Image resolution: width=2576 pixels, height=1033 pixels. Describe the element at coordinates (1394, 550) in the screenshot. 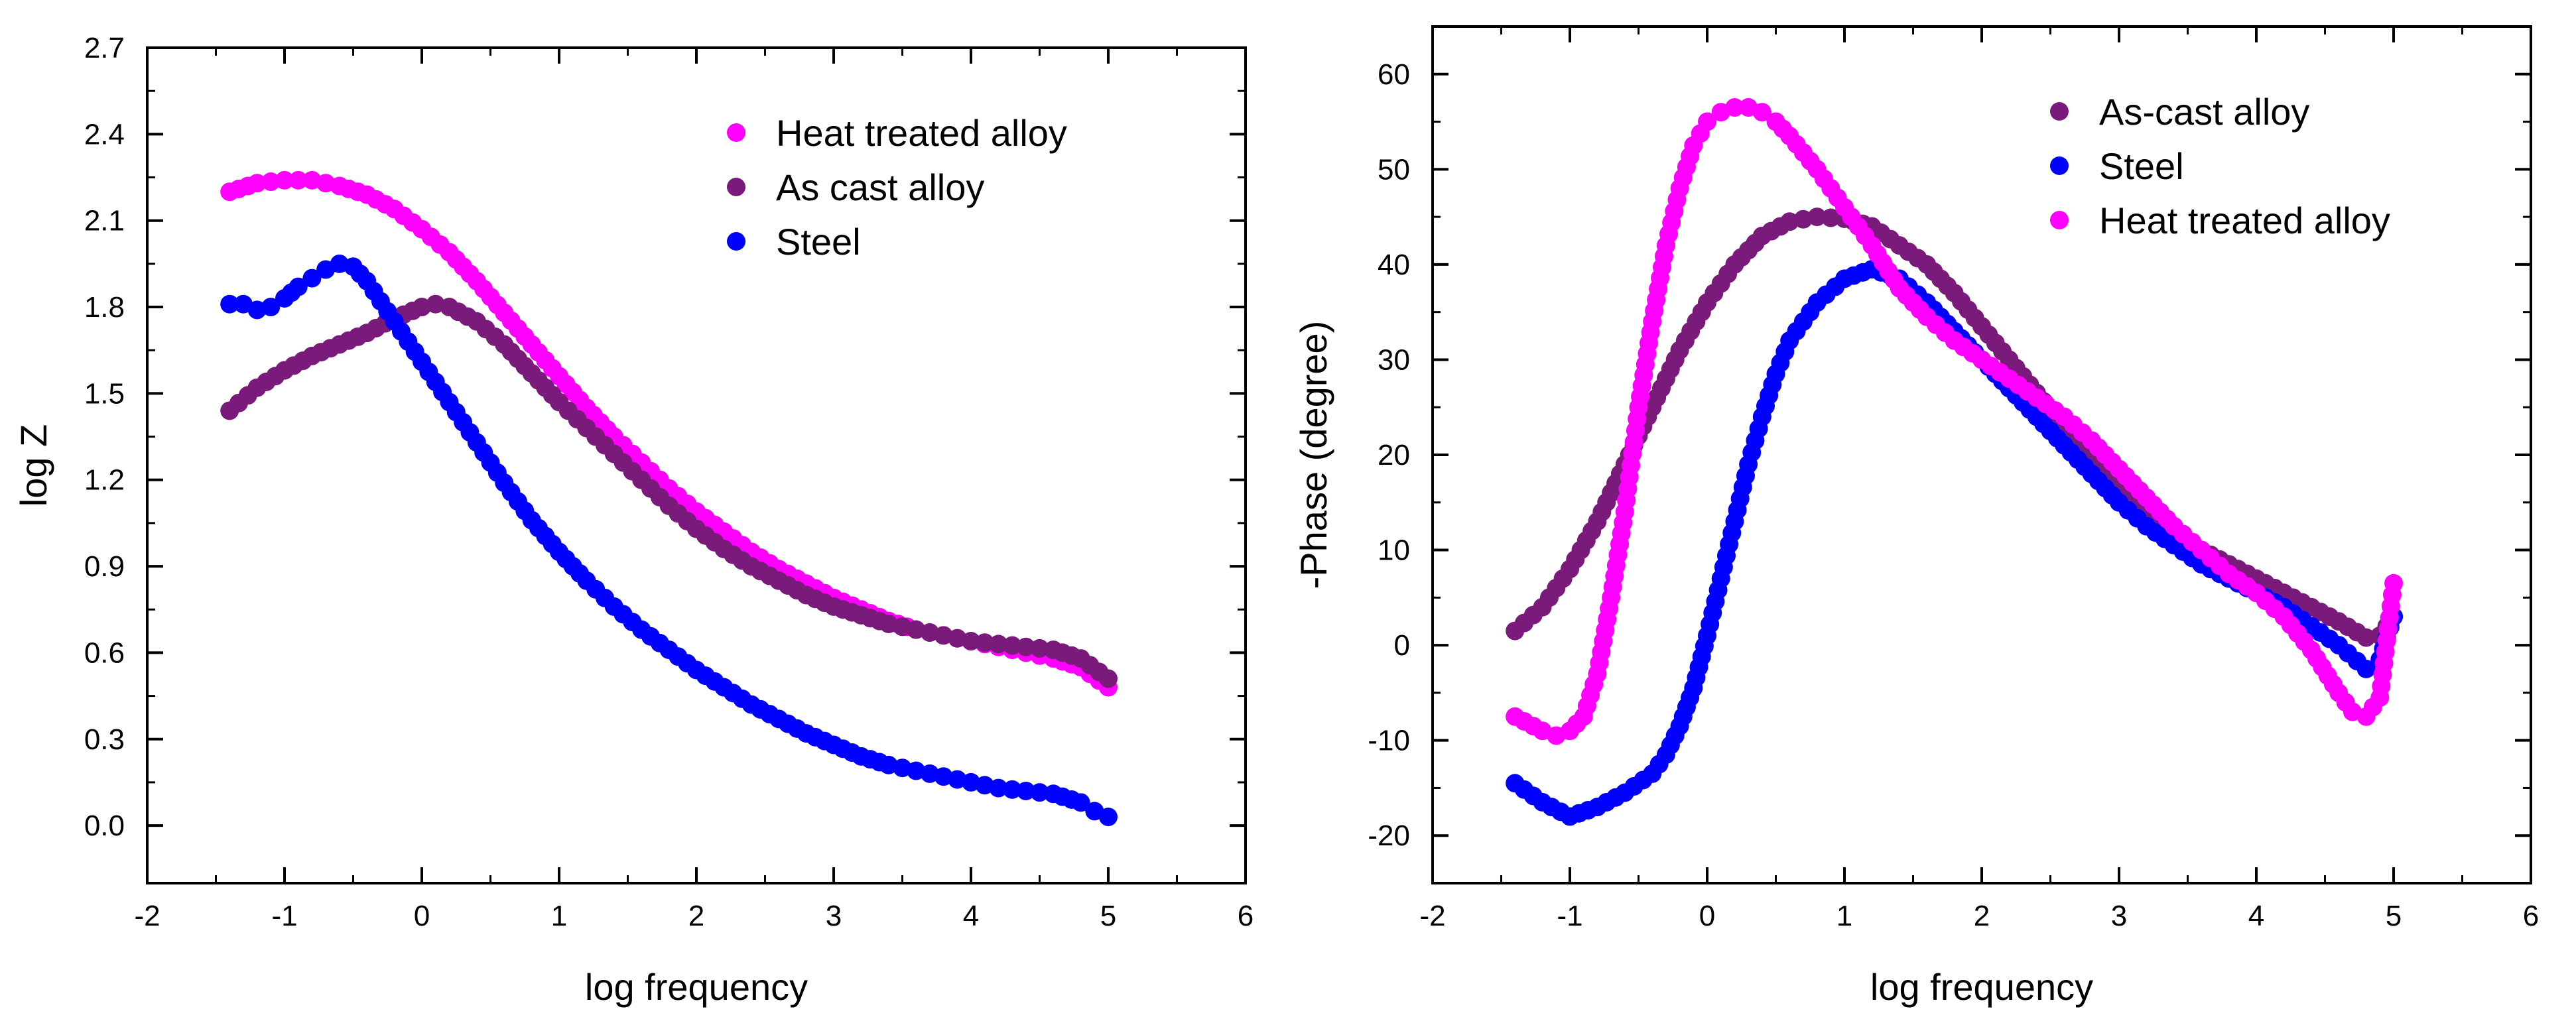

I see `y-tick-label: 10` at that location.